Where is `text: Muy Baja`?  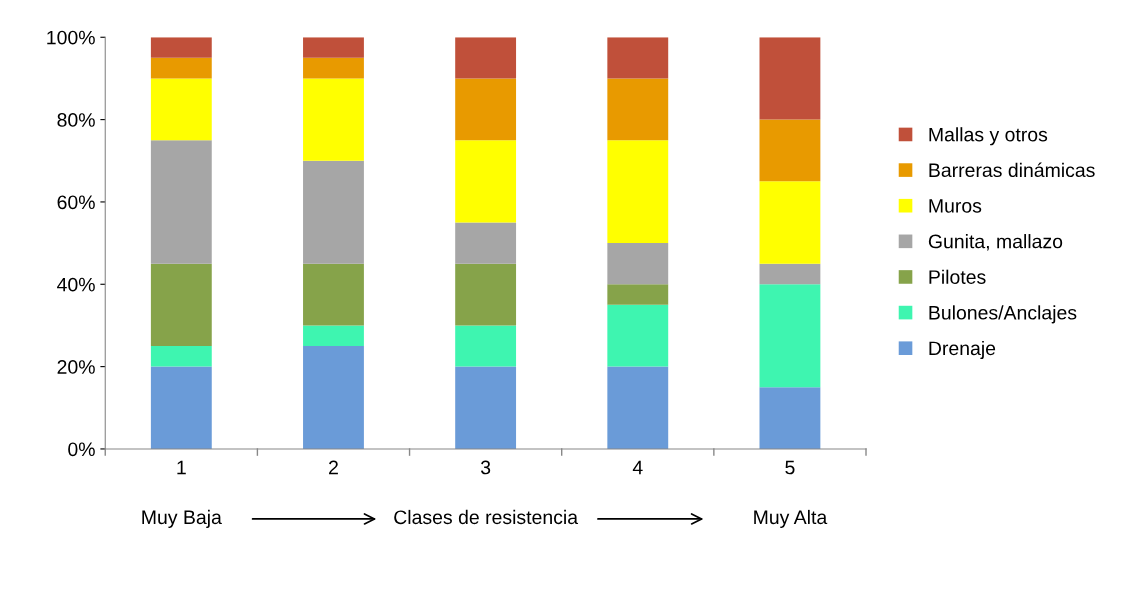
text: Muy Baja is located at coordinates (182, 518).